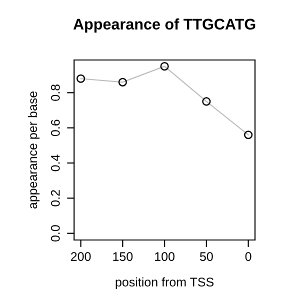 This screenshot has width=300, height=300. What do you see at coordinates (123, 256) in the screenshot?
I see `x-tick-label: 150` at bounding box center [123, 256].